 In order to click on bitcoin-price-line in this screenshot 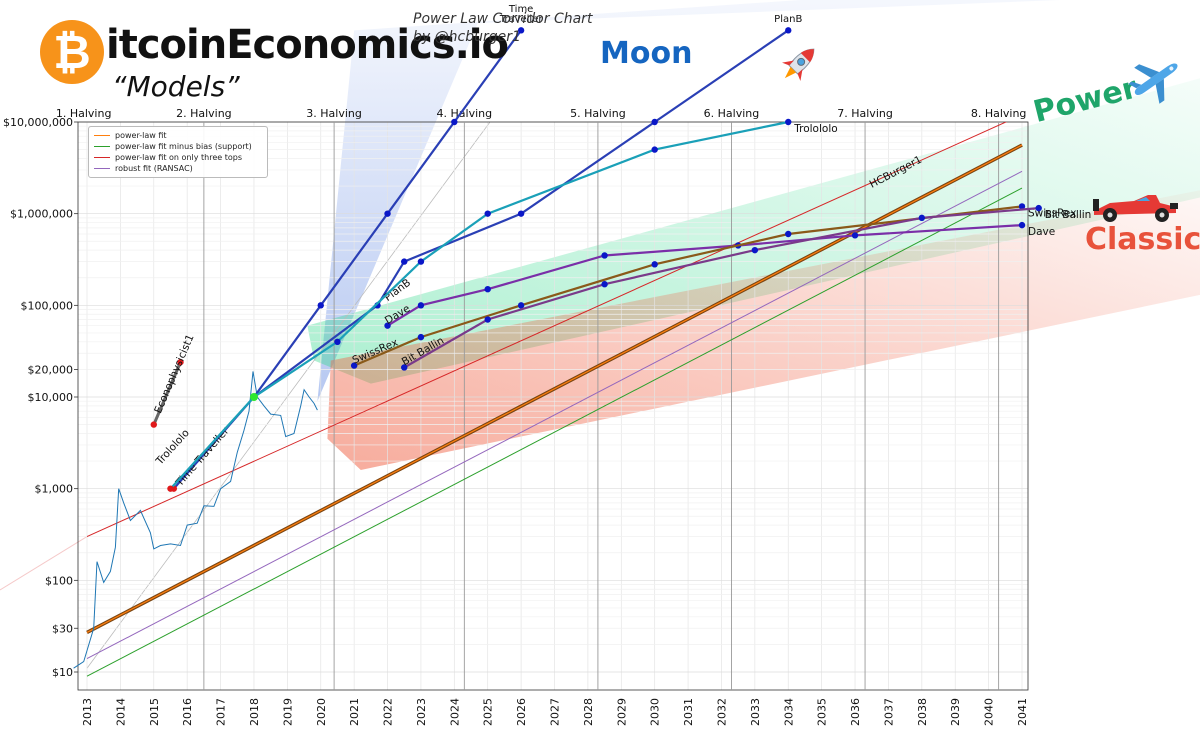, I will do `click(195, 520)`.